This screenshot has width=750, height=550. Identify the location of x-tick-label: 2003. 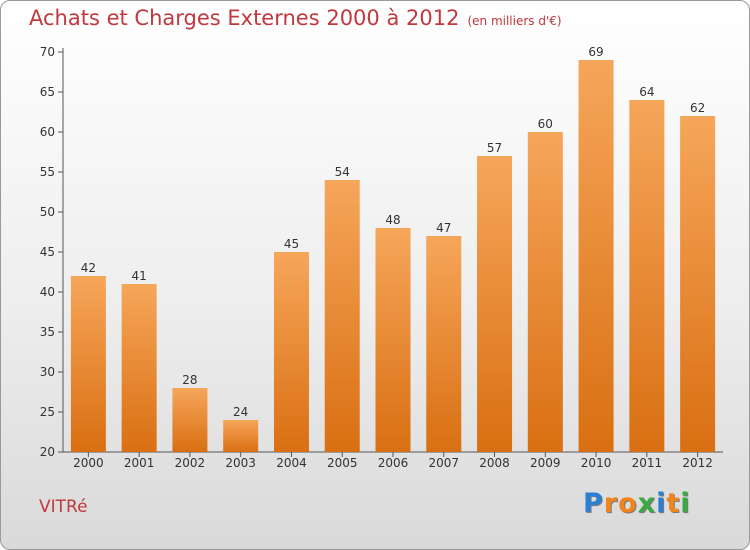
(240, 463).